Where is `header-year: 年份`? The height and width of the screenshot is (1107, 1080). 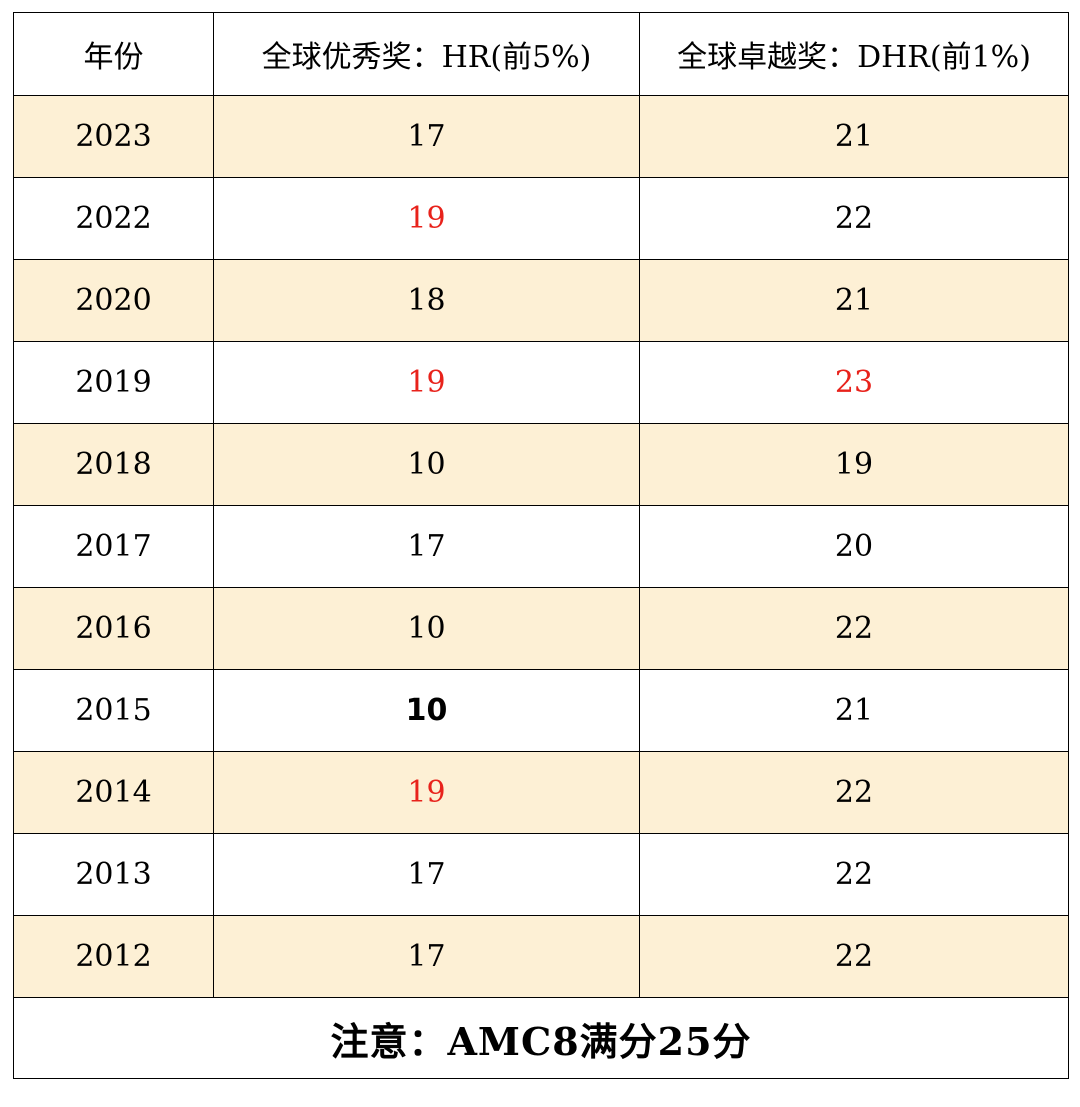
header-year: 年份 is located at coordinates (113, 54).